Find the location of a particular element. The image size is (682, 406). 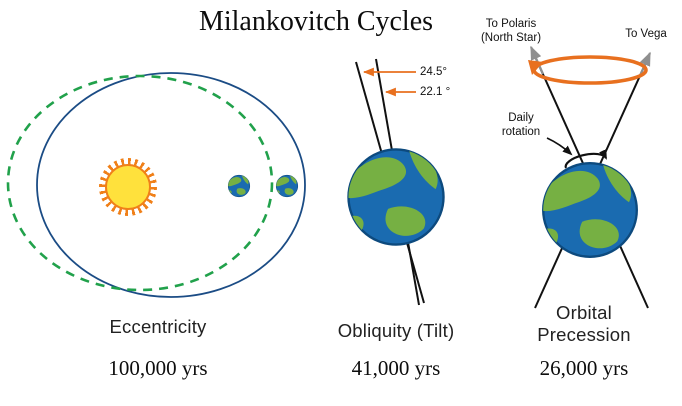

daily-rotation-label-line2: rotation is located at coordinates (521, 132).